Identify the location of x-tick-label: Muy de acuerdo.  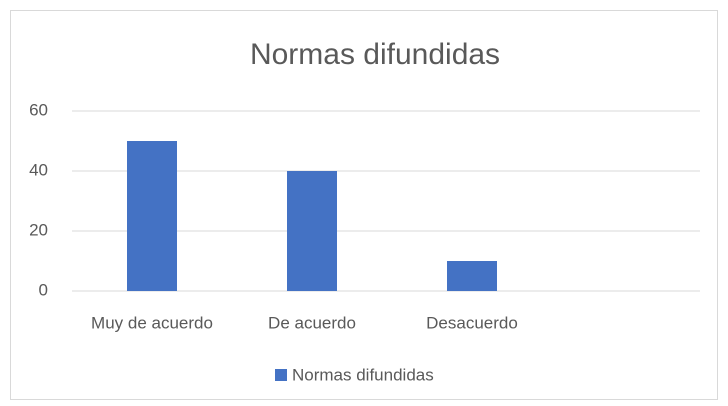
(152, 322).